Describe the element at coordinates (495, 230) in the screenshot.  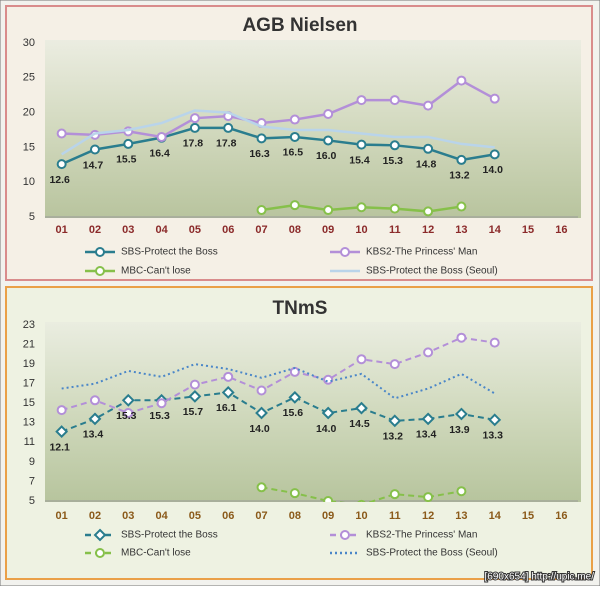
I see `x-tick-label: 14` at that location.